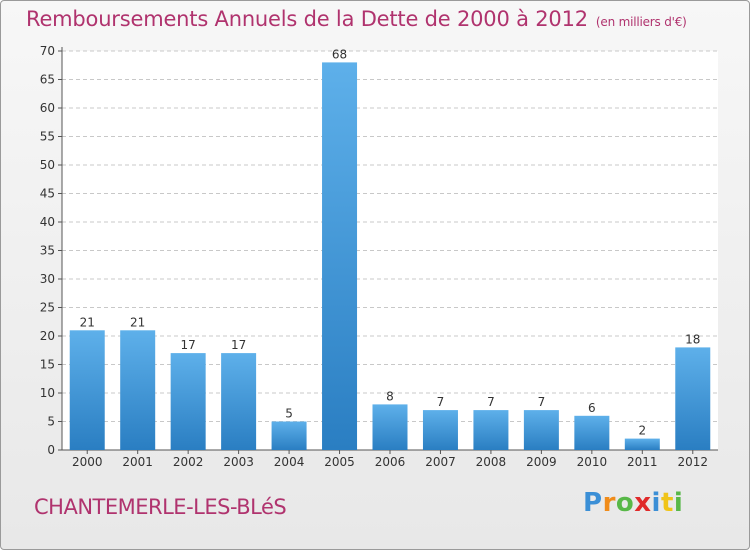  What do you see at coordinates (47, 279) in the screenshot?
I see `y-tick-label: 30` at bounding box center [47, 279].